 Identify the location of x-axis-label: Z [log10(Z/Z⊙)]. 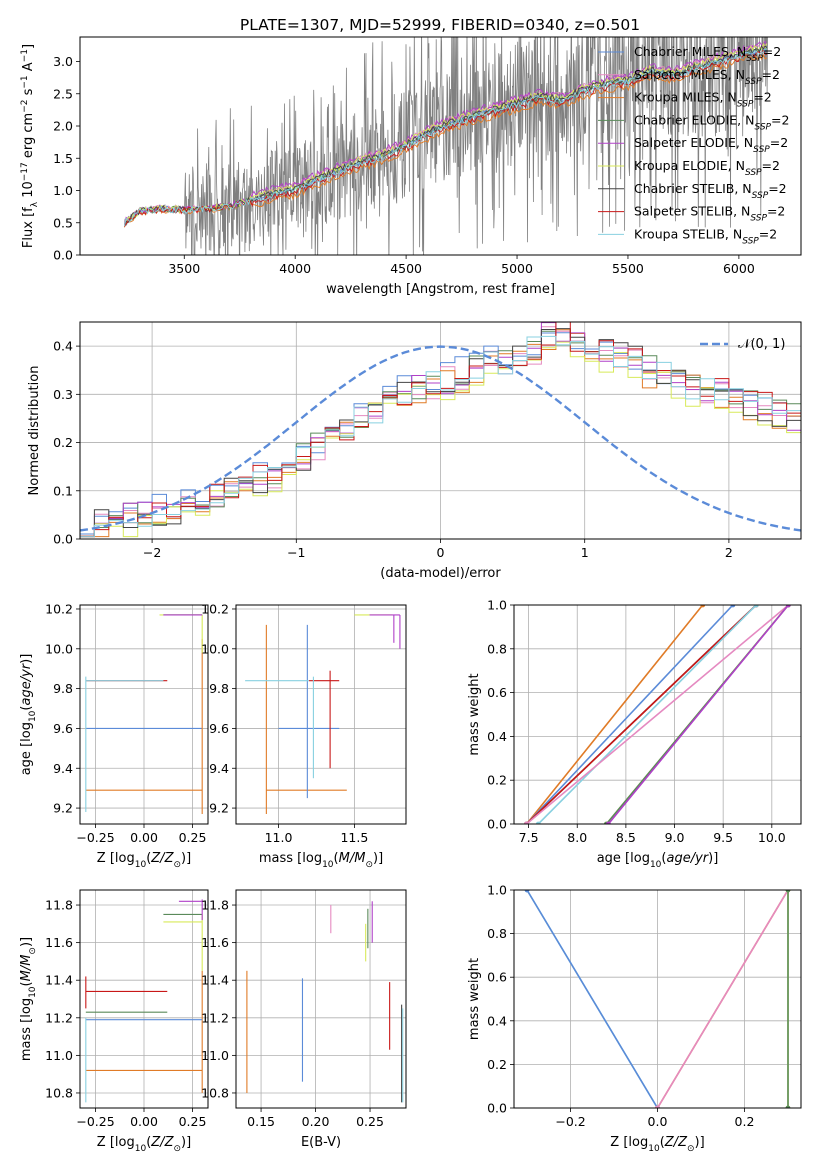
(657, 1144).